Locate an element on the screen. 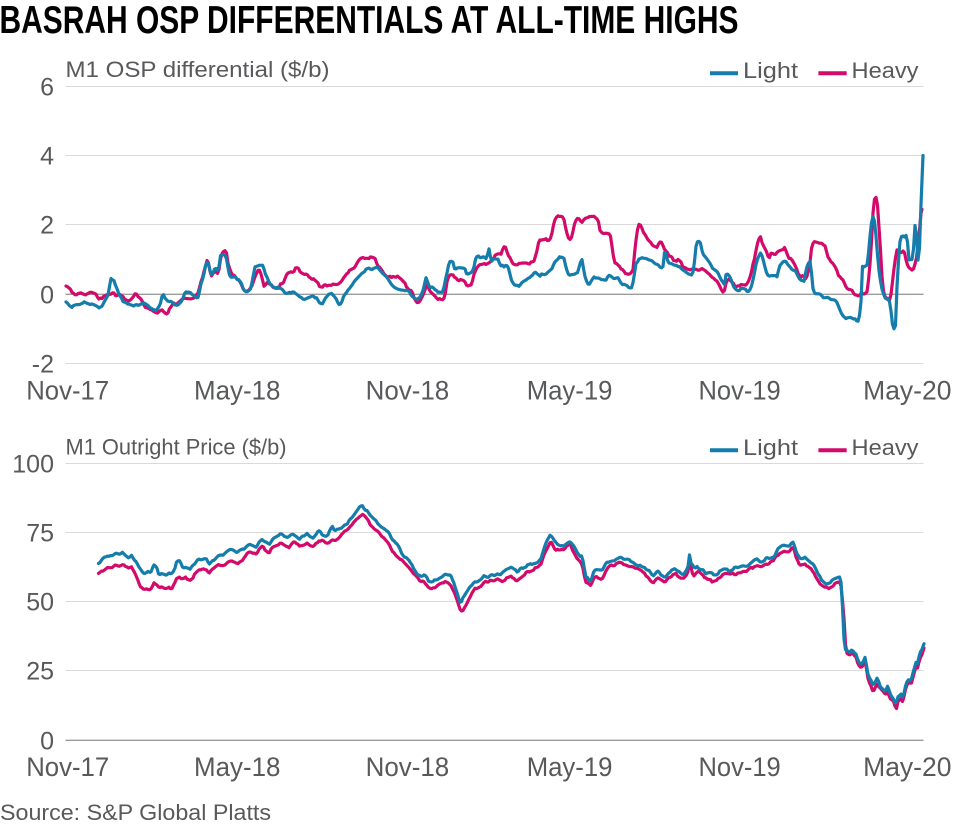 The image size is (980, 832). svg-text: 75 is located at coordinates (40, 534).